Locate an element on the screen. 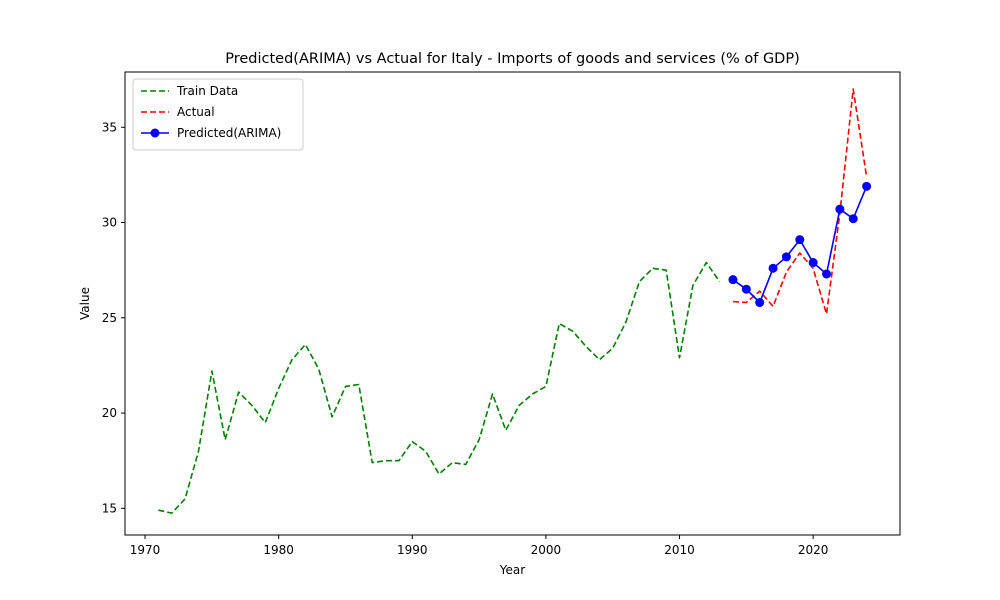 This screenshot has width=1000, height=600. x-tick-label: 2020 is located at coordinates (813, 550).